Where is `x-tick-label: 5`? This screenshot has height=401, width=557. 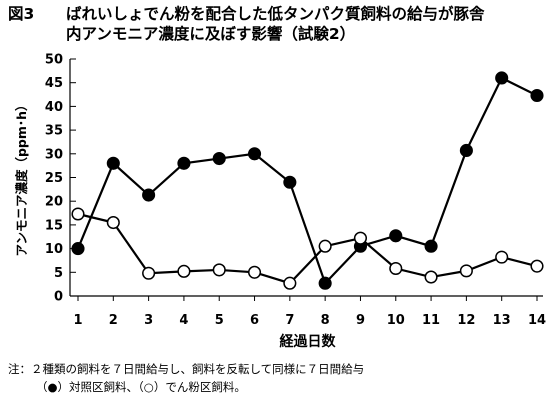
x-tick-label: 5 is located at coordinates (219, 320).